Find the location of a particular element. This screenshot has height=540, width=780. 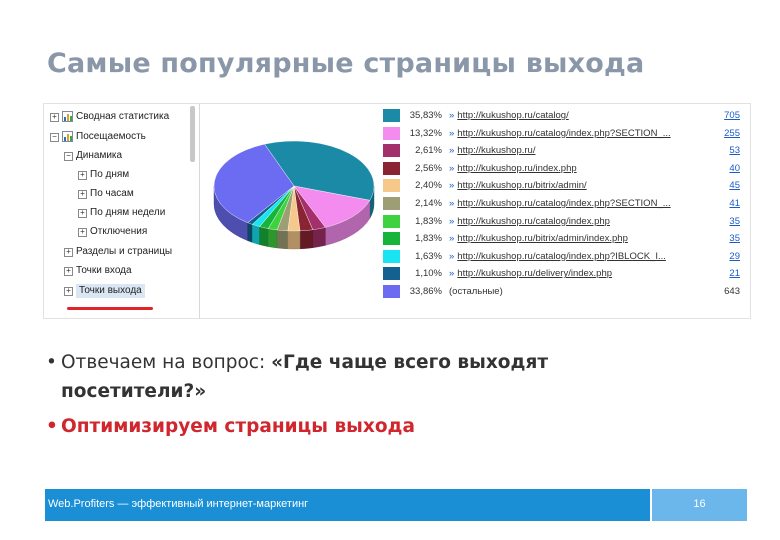

slide-title: Самые популярные страницы выхода is located at coordinates (346, 63).